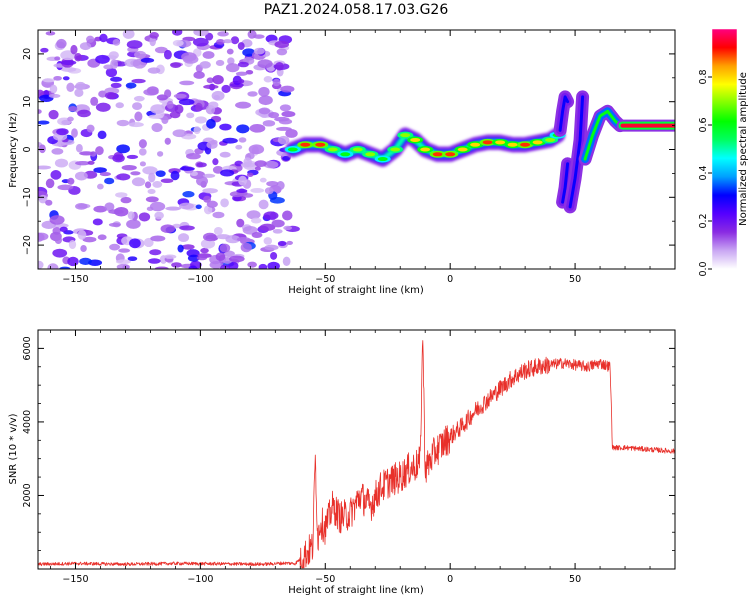 This screenshot has width=750, height=600. Describe the element at coordinates (703, 268) in the screenshot. I see `colorbar-tick-label: 0.0` at that location.